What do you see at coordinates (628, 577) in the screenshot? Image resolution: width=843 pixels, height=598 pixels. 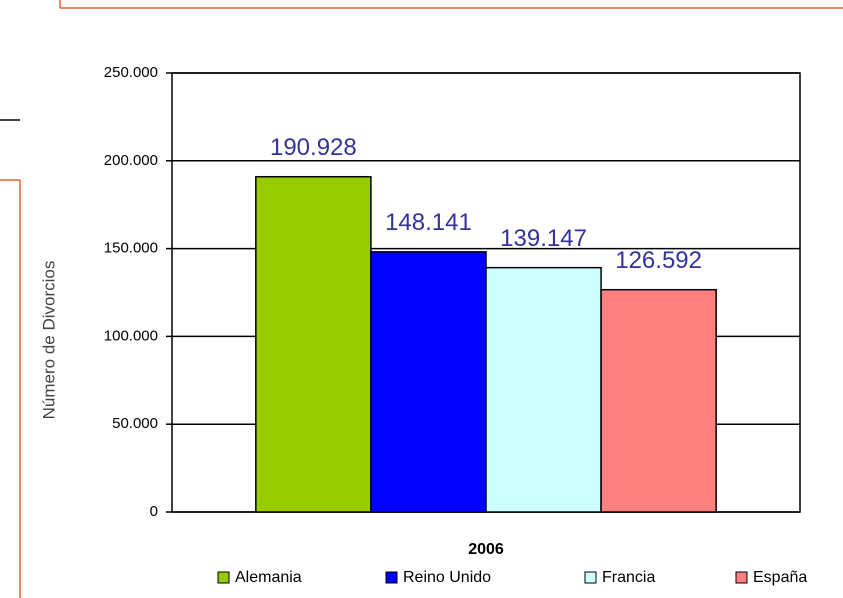 I see `legend-label: Francia` at bounding box center [628, 577].